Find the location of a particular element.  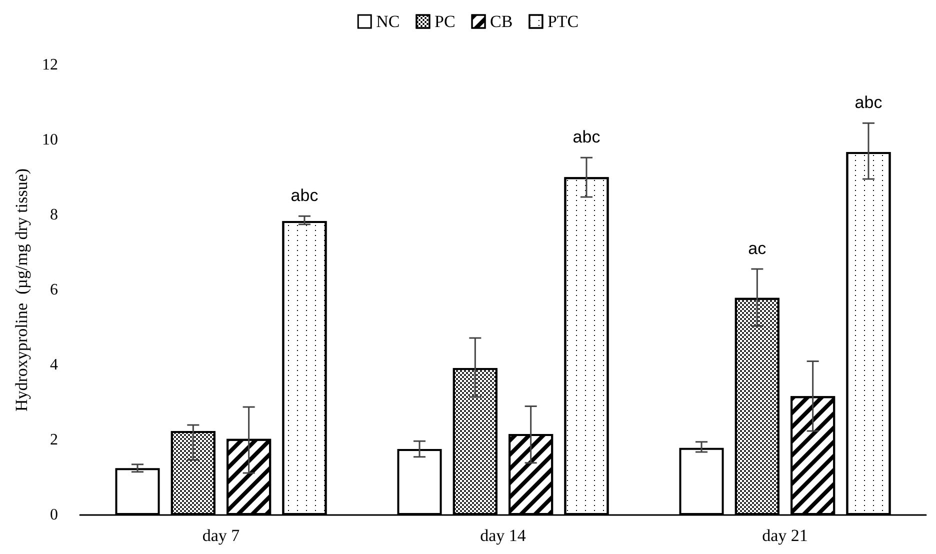

x-tick-label: day 21 is located at coordinates (785, 535).